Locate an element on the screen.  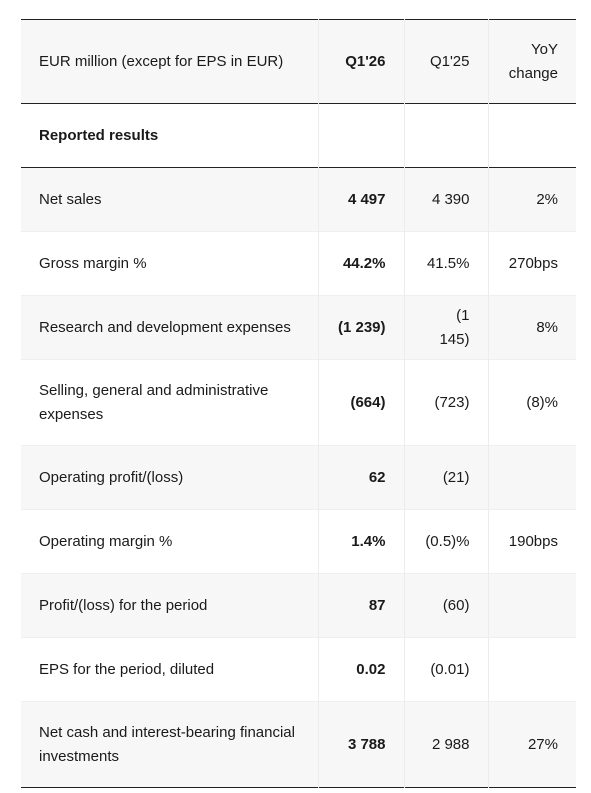
row-label: Research and development expenses is located at coordinates (170, 327).